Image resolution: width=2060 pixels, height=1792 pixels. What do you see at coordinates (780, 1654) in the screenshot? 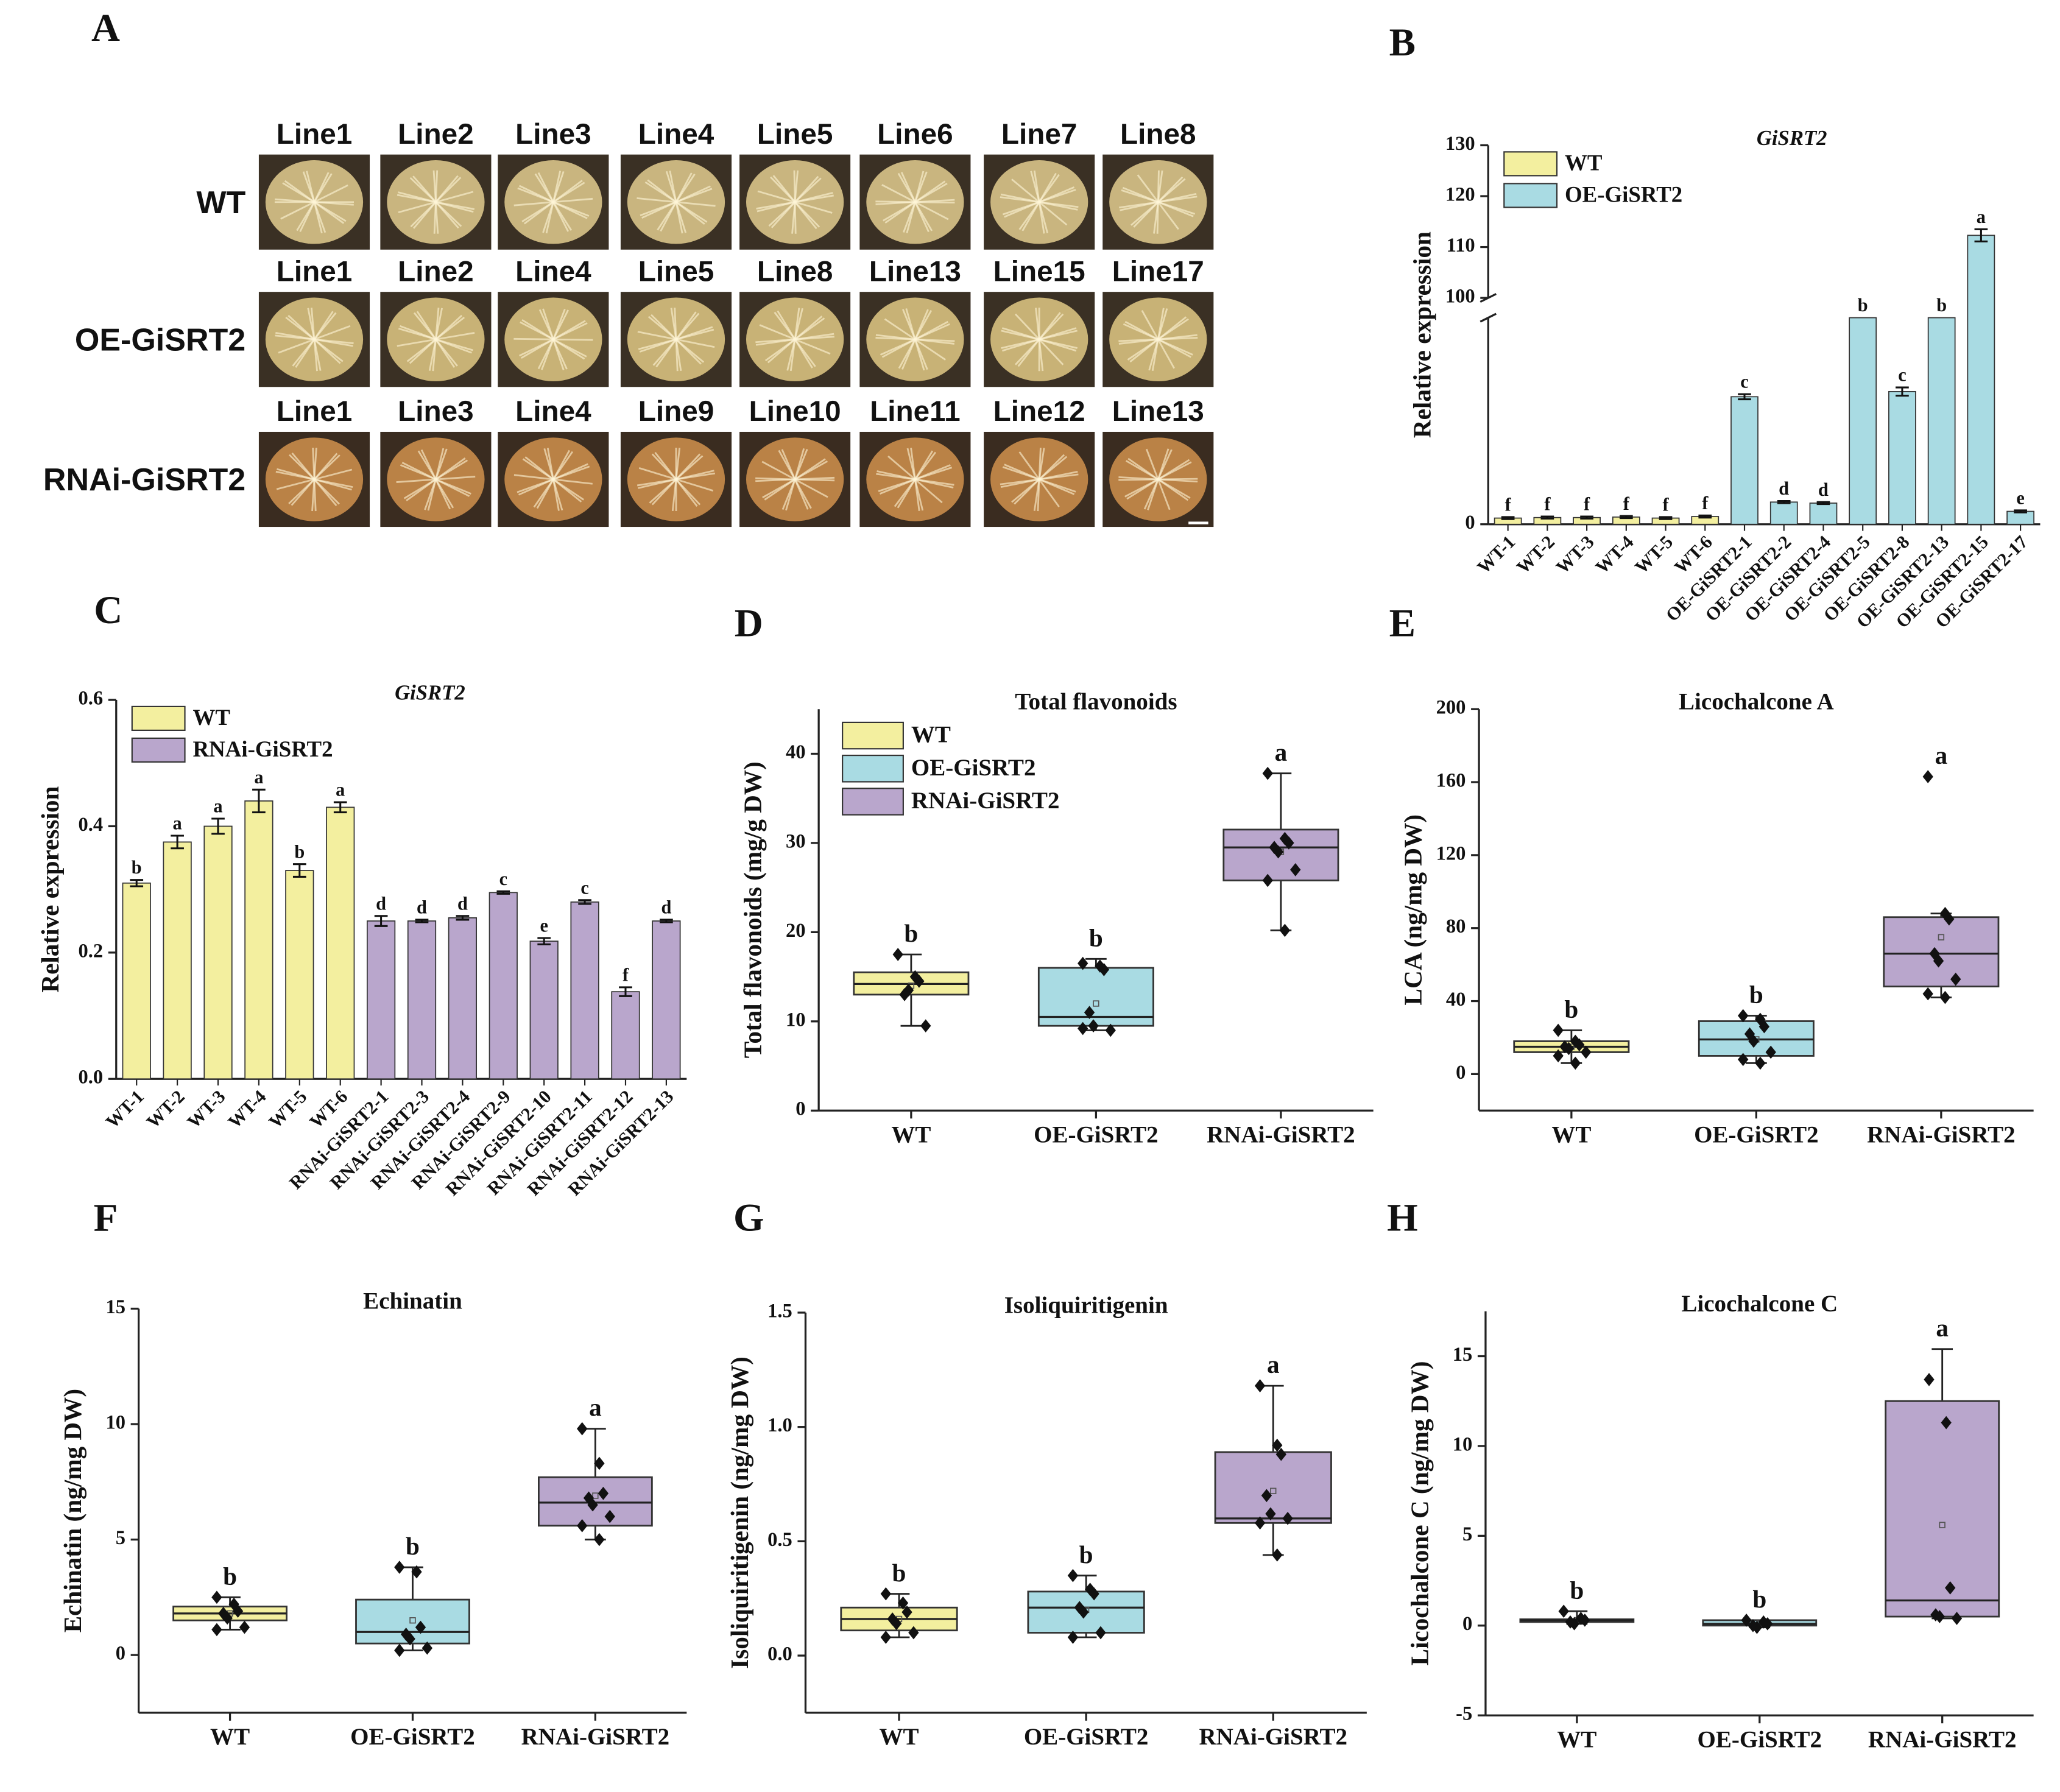
I see `y-tick-label: 0.0` at bounding box center [780, 1654].